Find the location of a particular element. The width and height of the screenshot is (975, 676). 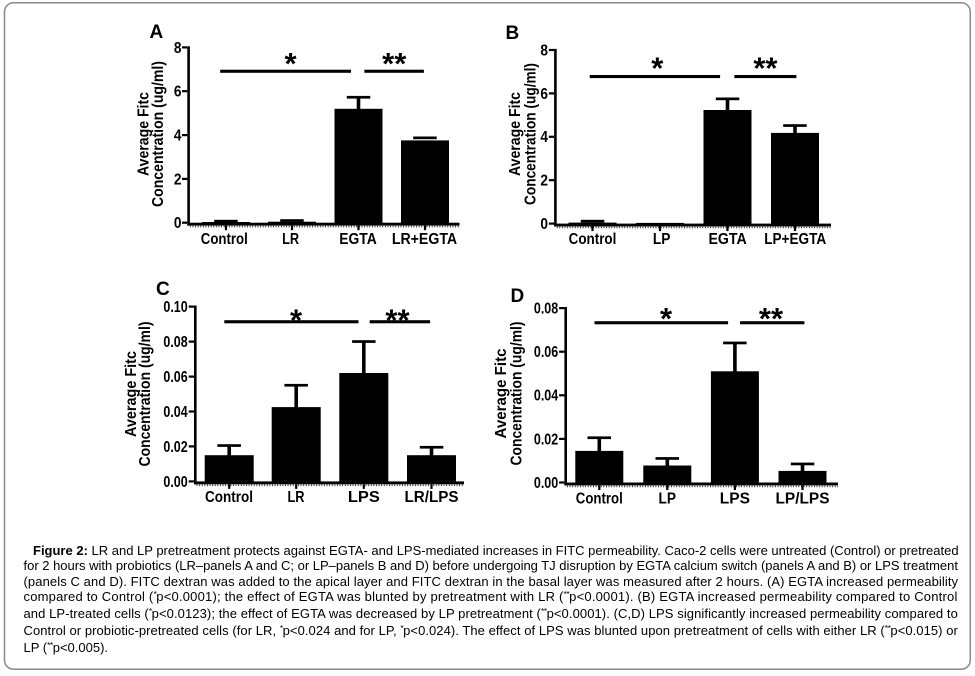

svg-text: 0.10 is located at coordinates (175, 307).